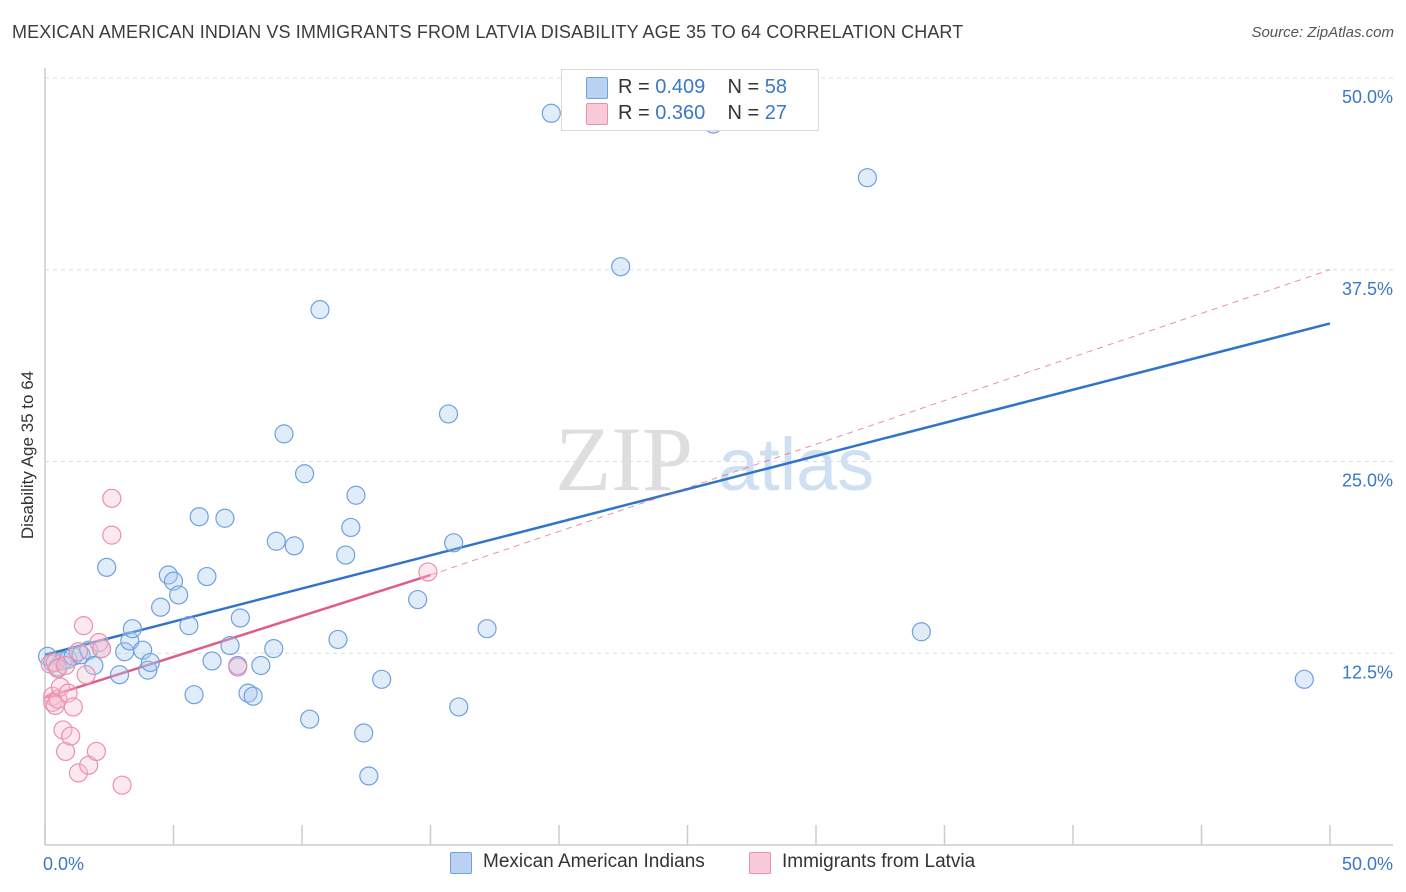  Describe the element at coordinates (796, 464) in the screenshot. I see `watermark-atlas: atlas` at that location.